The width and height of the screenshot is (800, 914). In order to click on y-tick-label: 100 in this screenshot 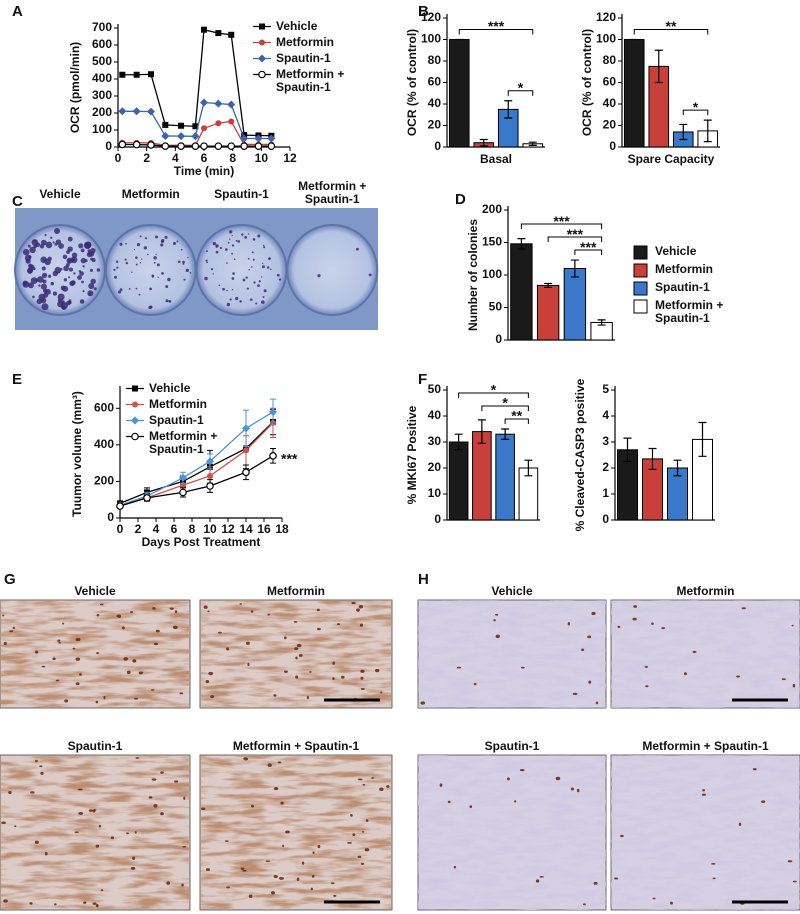, I will do `click(431, 39)`.